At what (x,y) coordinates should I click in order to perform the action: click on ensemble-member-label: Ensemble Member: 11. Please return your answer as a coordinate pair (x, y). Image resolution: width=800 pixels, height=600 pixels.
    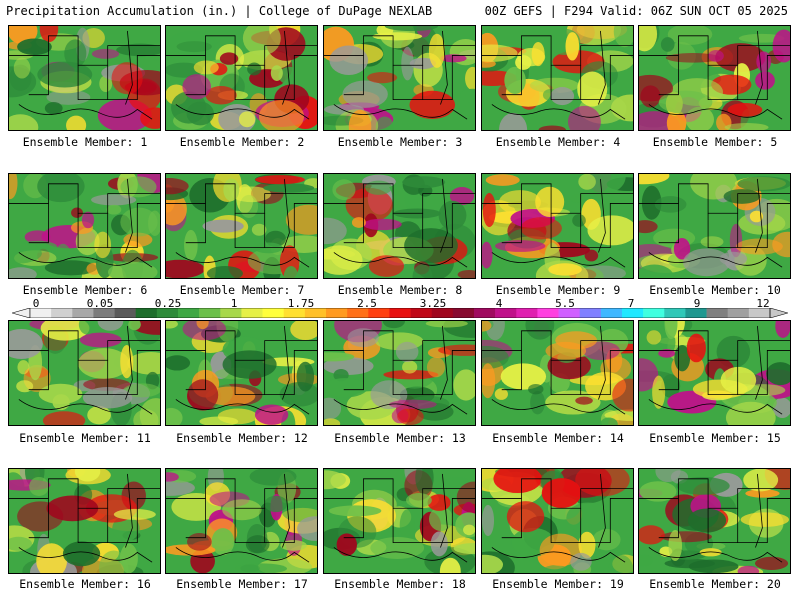
    Looking at the image, I should click on (85, 438).